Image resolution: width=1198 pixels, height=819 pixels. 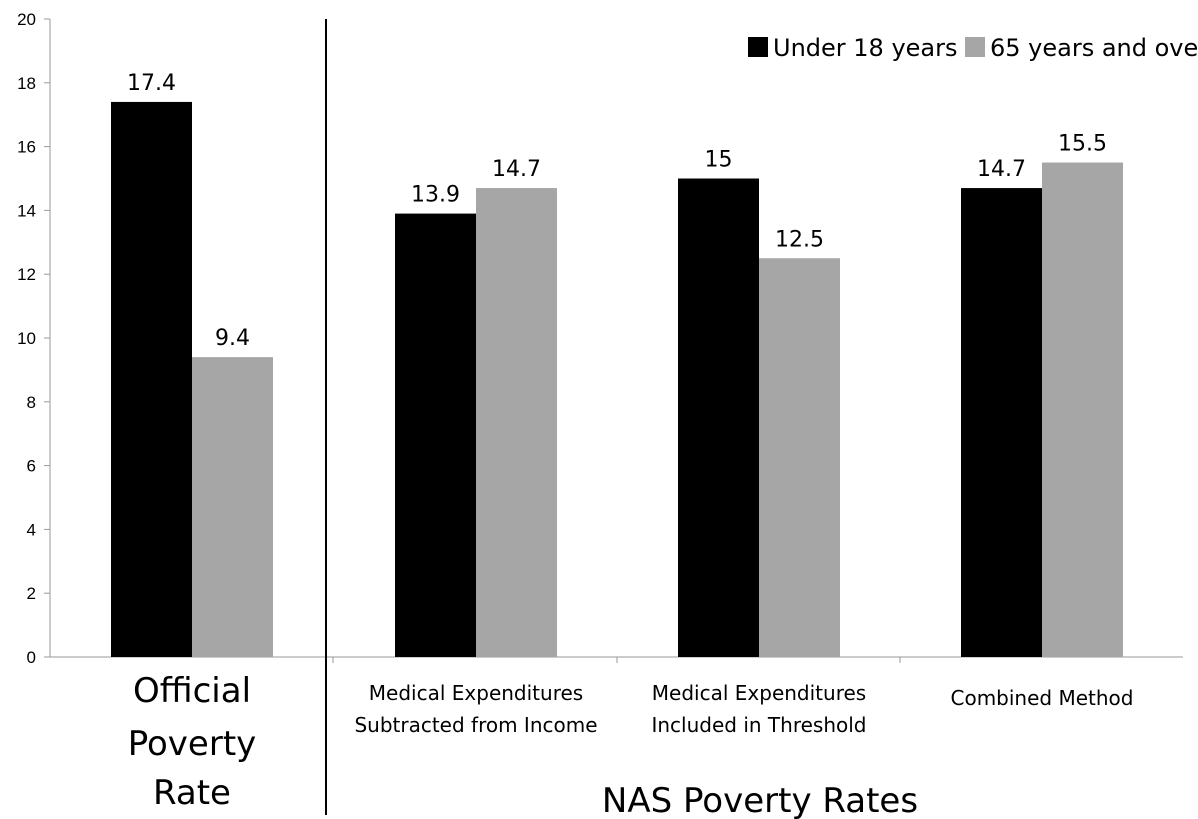 I want to click on category-label: Rate, so click(x=192, y=793).